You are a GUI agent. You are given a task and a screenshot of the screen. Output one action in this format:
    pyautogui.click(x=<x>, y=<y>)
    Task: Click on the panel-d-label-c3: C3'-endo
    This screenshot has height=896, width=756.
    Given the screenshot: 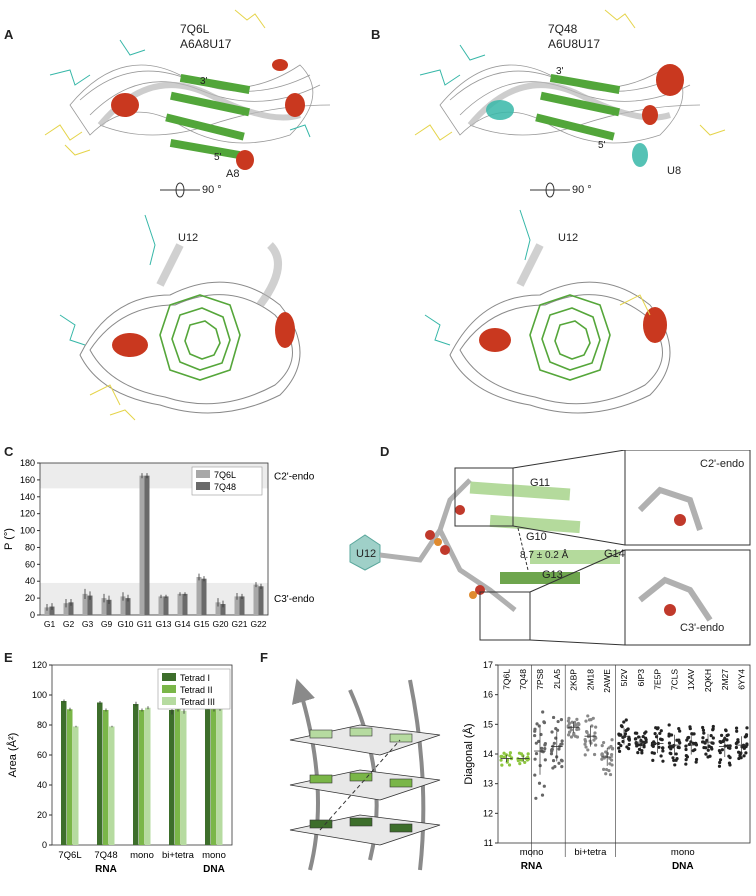 What is the action you would take?
    pyautogui.click(x=702, y=628)
    